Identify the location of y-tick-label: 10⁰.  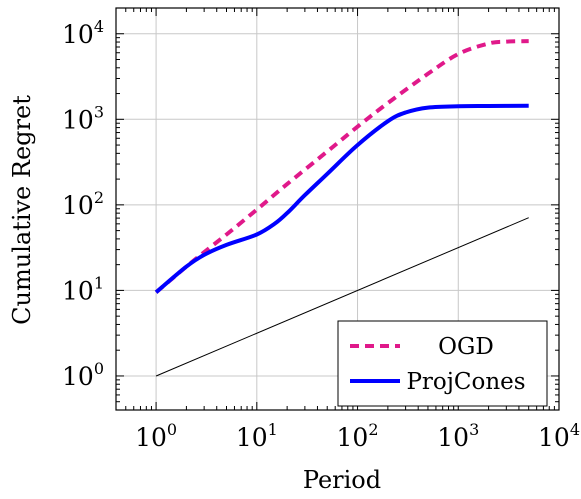
(83, 375).